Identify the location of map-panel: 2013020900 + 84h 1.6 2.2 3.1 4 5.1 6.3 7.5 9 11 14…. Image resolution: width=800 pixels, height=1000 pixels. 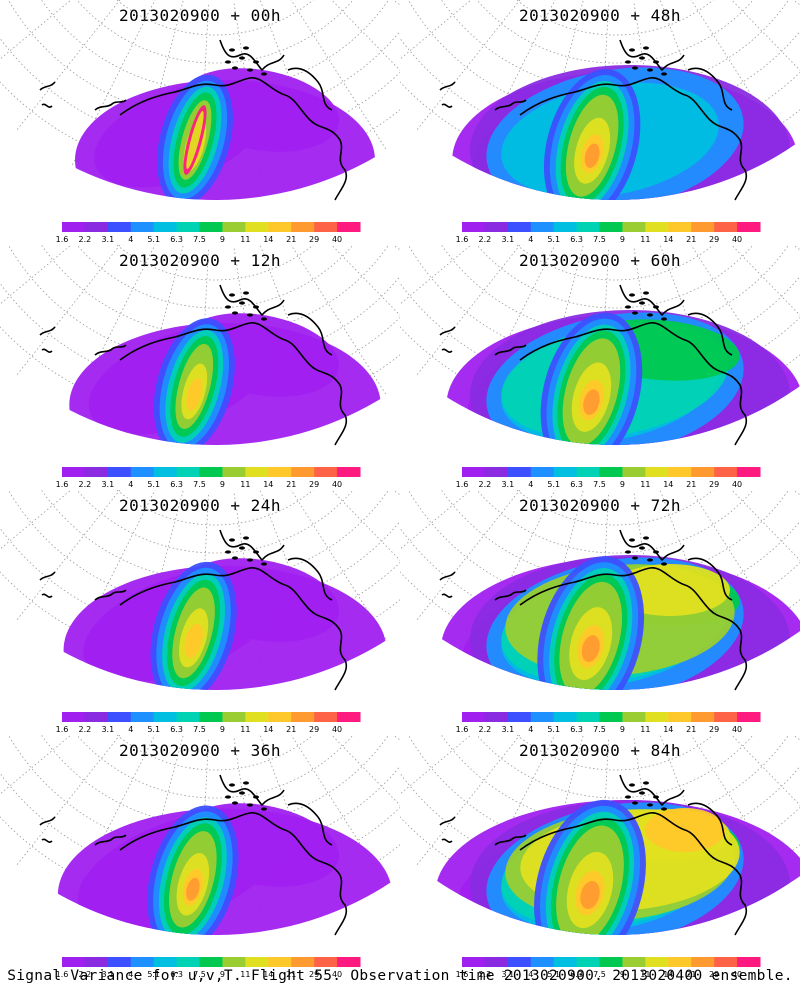
(600, 857).